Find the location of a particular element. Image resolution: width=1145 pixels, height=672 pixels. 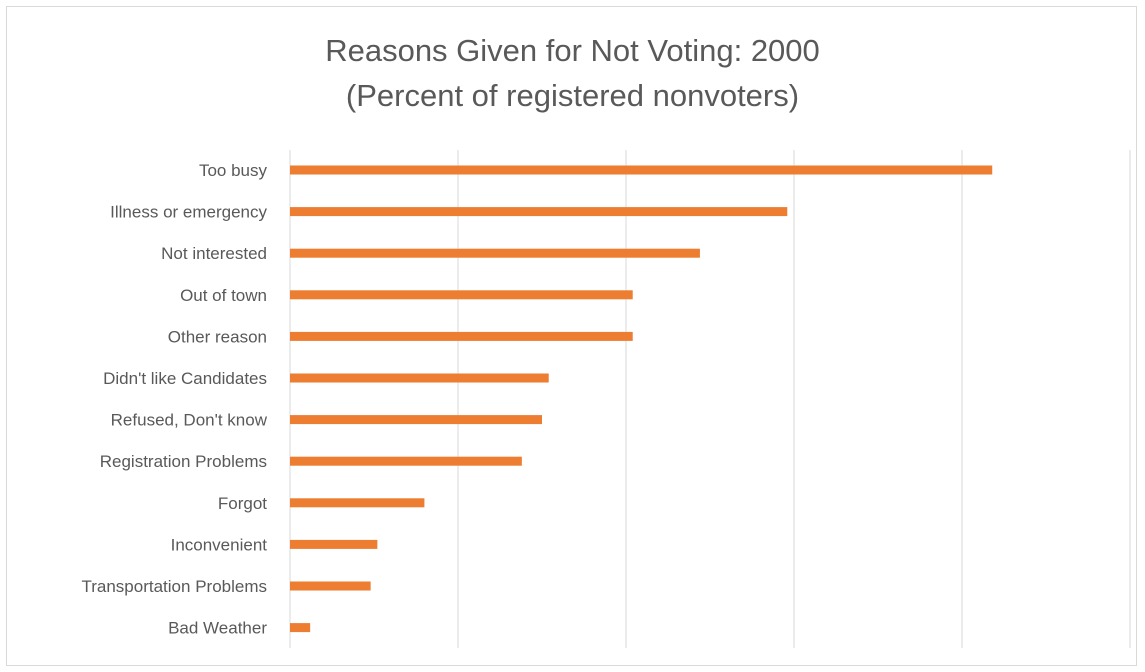

category-label: Inconvenient is located at coordinates (219, 544).